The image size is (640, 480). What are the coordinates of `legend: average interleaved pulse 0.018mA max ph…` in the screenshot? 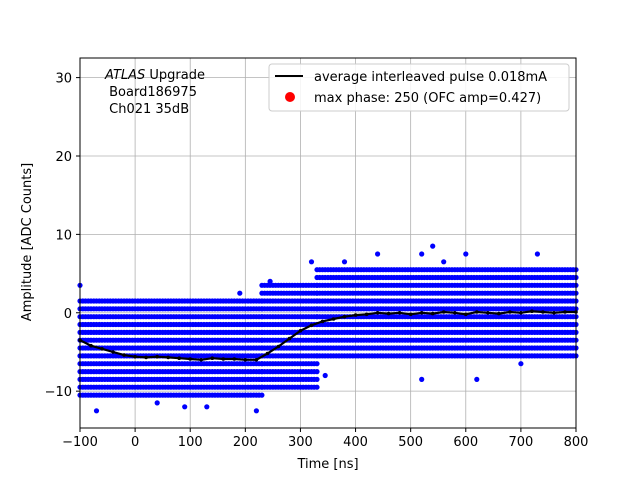 It's located at (419, 87).